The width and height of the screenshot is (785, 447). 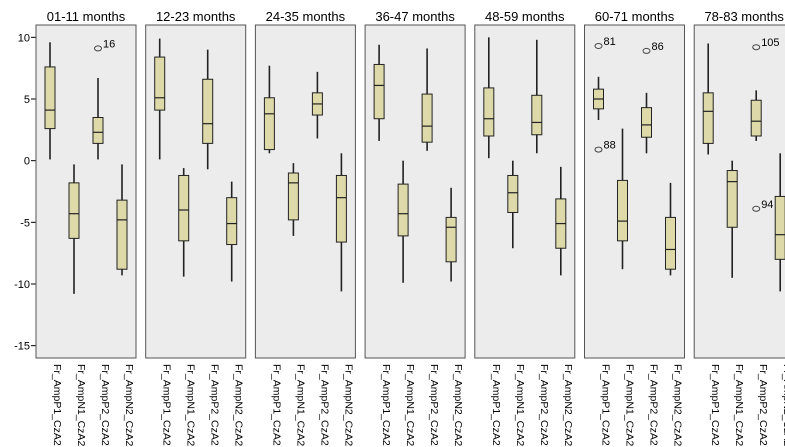 What do you see at coordinates (770, 43) in the screenshot?
I see `outlier-label: 105` at bounding box center [770, 43].